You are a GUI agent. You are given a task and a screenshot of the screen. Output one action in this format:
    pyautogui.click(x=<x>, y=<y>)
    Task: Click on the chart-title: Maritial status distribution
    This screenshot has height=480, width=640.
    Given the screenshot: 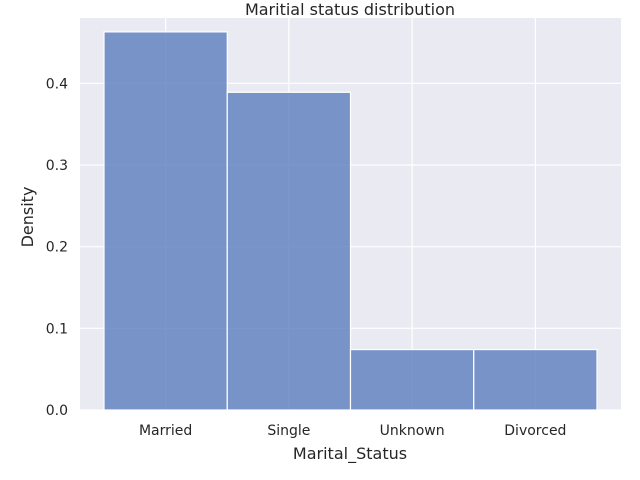 What is the action you would take?
    pyautogui.click(x=350, y=9)
    